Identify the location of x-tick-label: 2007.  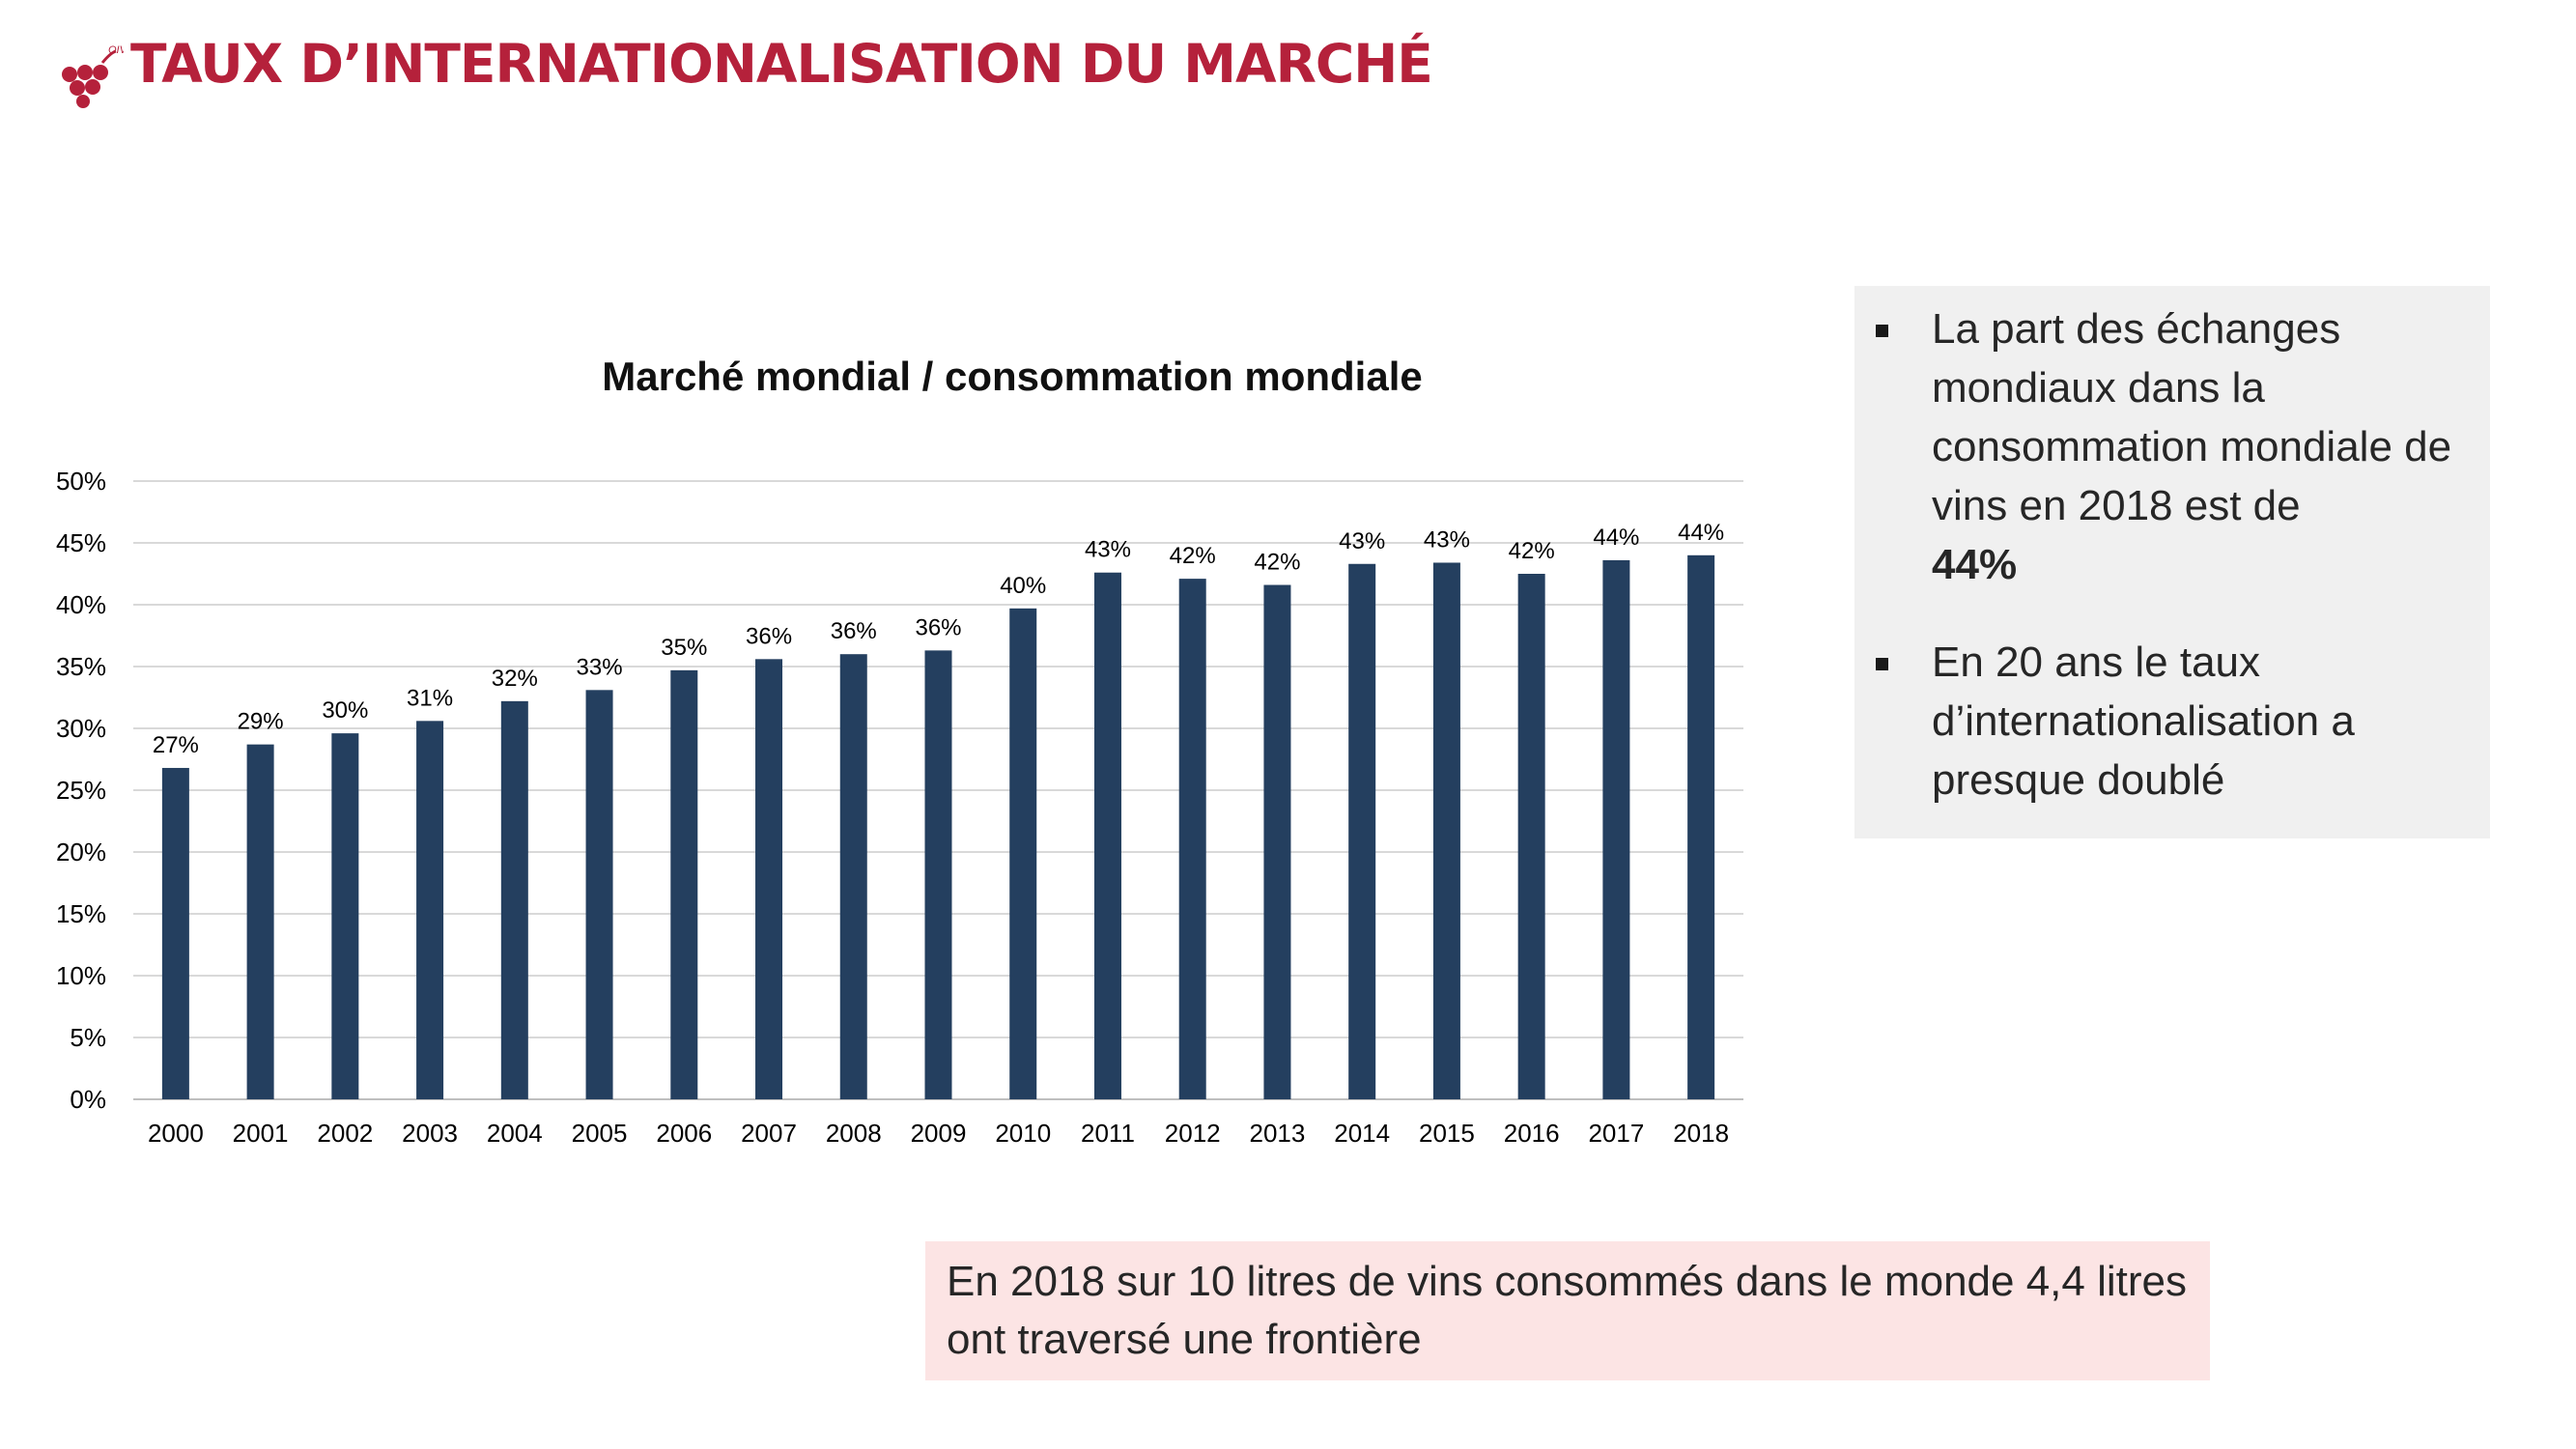
(769, 1133).